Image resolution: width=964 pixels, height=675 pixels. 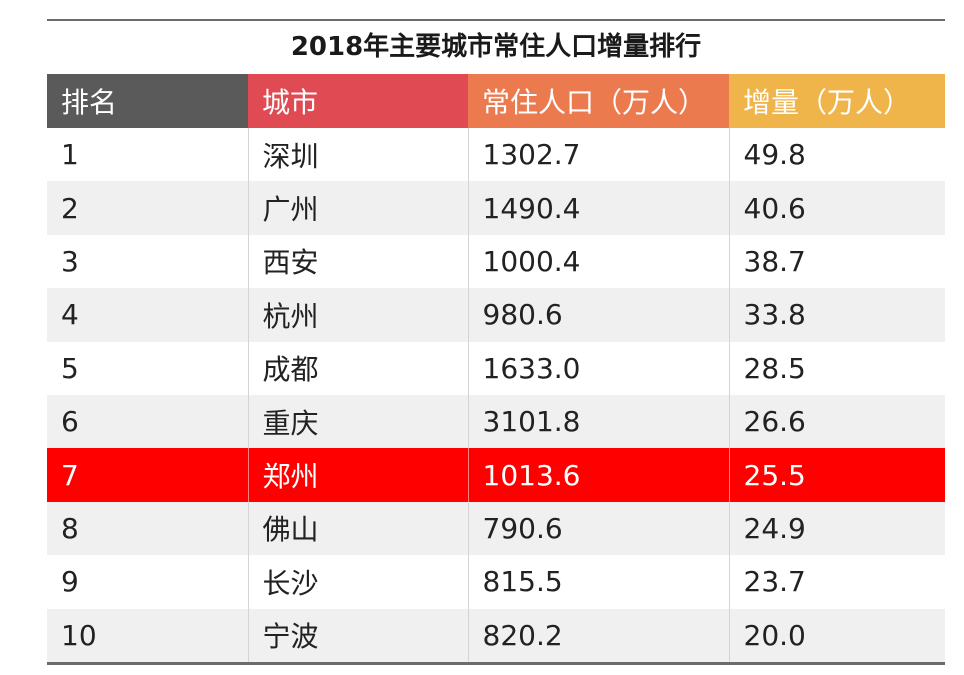 What do you see at coordinates (147, 475) in the screenshot?
I see `rank-cell: 7` at bounding box center [147, 475].